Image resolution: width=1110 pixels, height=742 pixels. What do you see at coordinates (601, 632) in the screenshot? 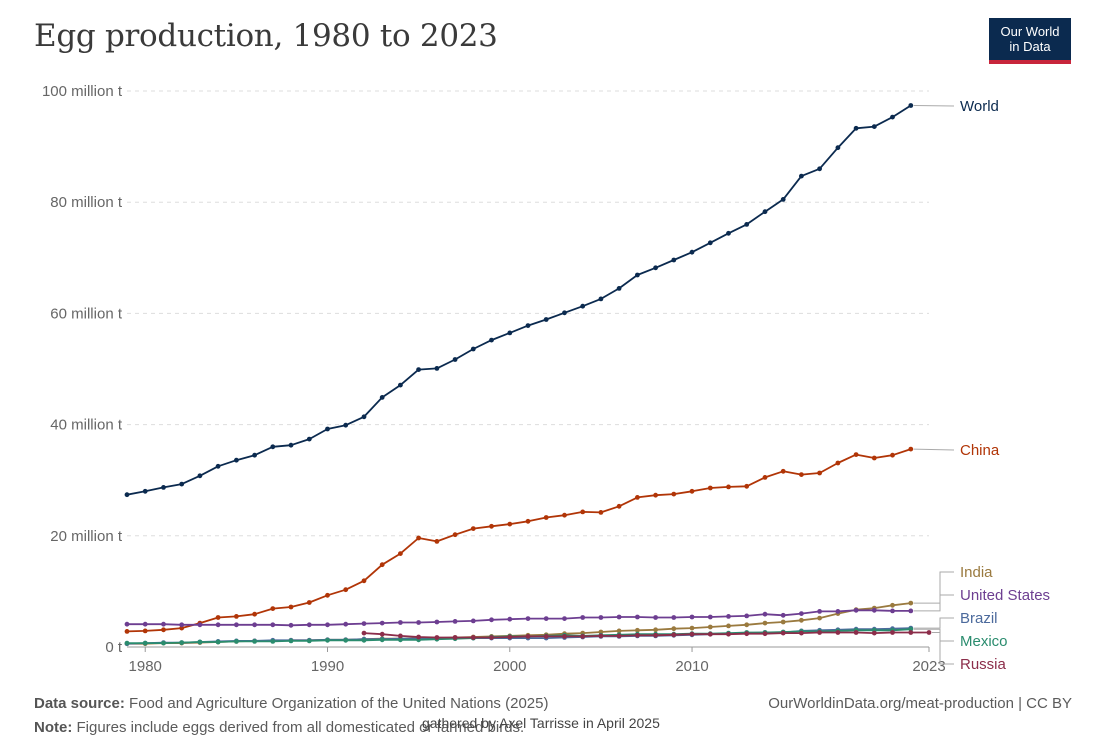
I see `data-point-india-2005` at bounding box center [601, 632].